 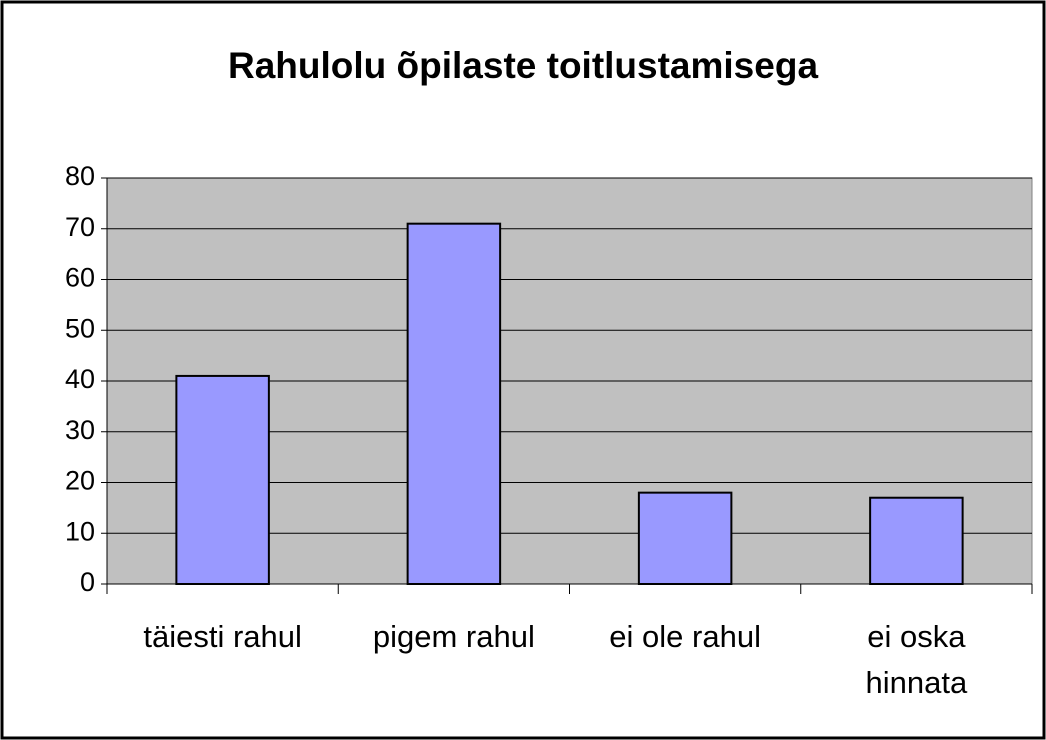 What do you see at coordinates (80, 379) in the screenshot?
I see `y-tick-label: 40` at bounding box center [80, 379].